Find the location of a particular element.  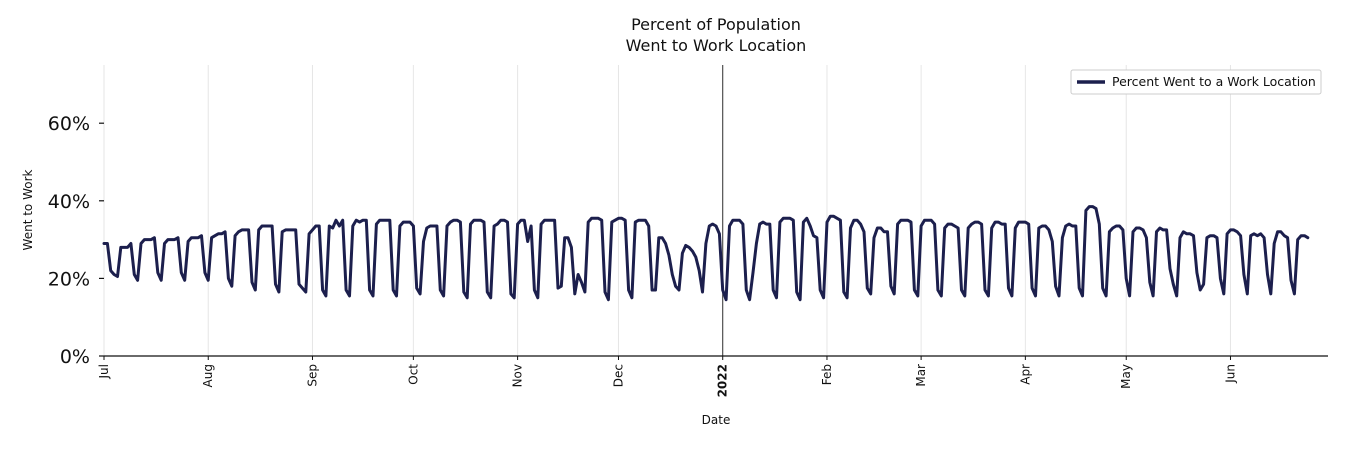

y-tick-label: 0% is located at coordinates (75, 357).